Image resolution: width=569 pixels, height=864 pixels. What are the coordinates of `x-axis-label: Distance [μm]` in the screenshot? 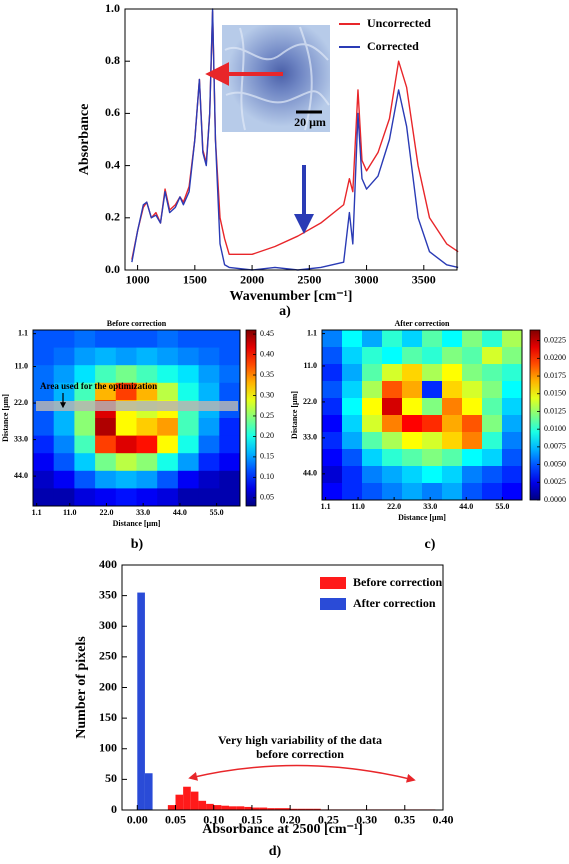 It's located at (137, 523).